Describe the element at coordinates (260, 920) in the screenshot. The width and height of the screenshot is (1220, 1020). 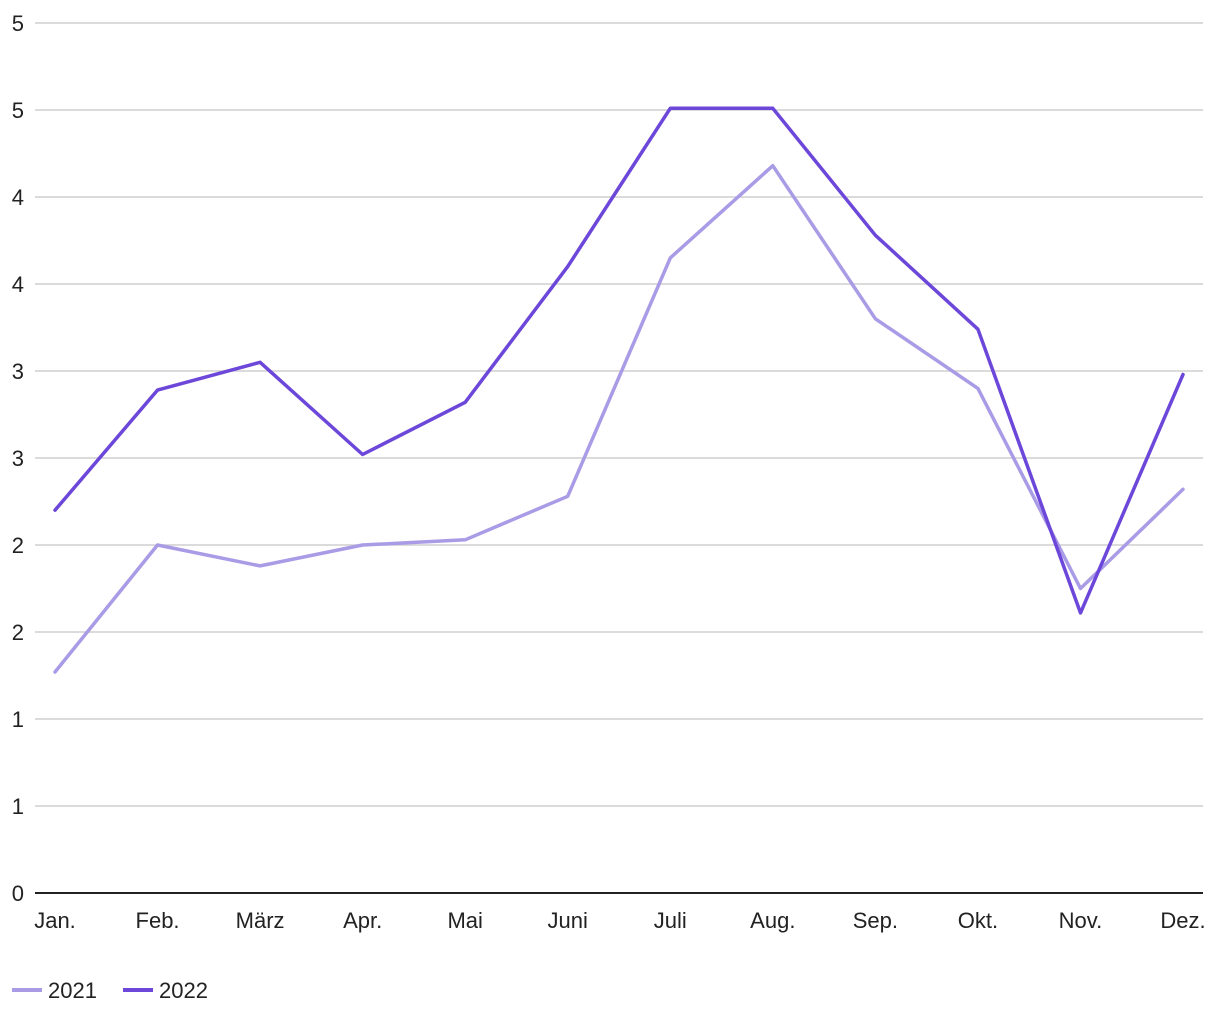
I see `x-tick-label: März` at that location.